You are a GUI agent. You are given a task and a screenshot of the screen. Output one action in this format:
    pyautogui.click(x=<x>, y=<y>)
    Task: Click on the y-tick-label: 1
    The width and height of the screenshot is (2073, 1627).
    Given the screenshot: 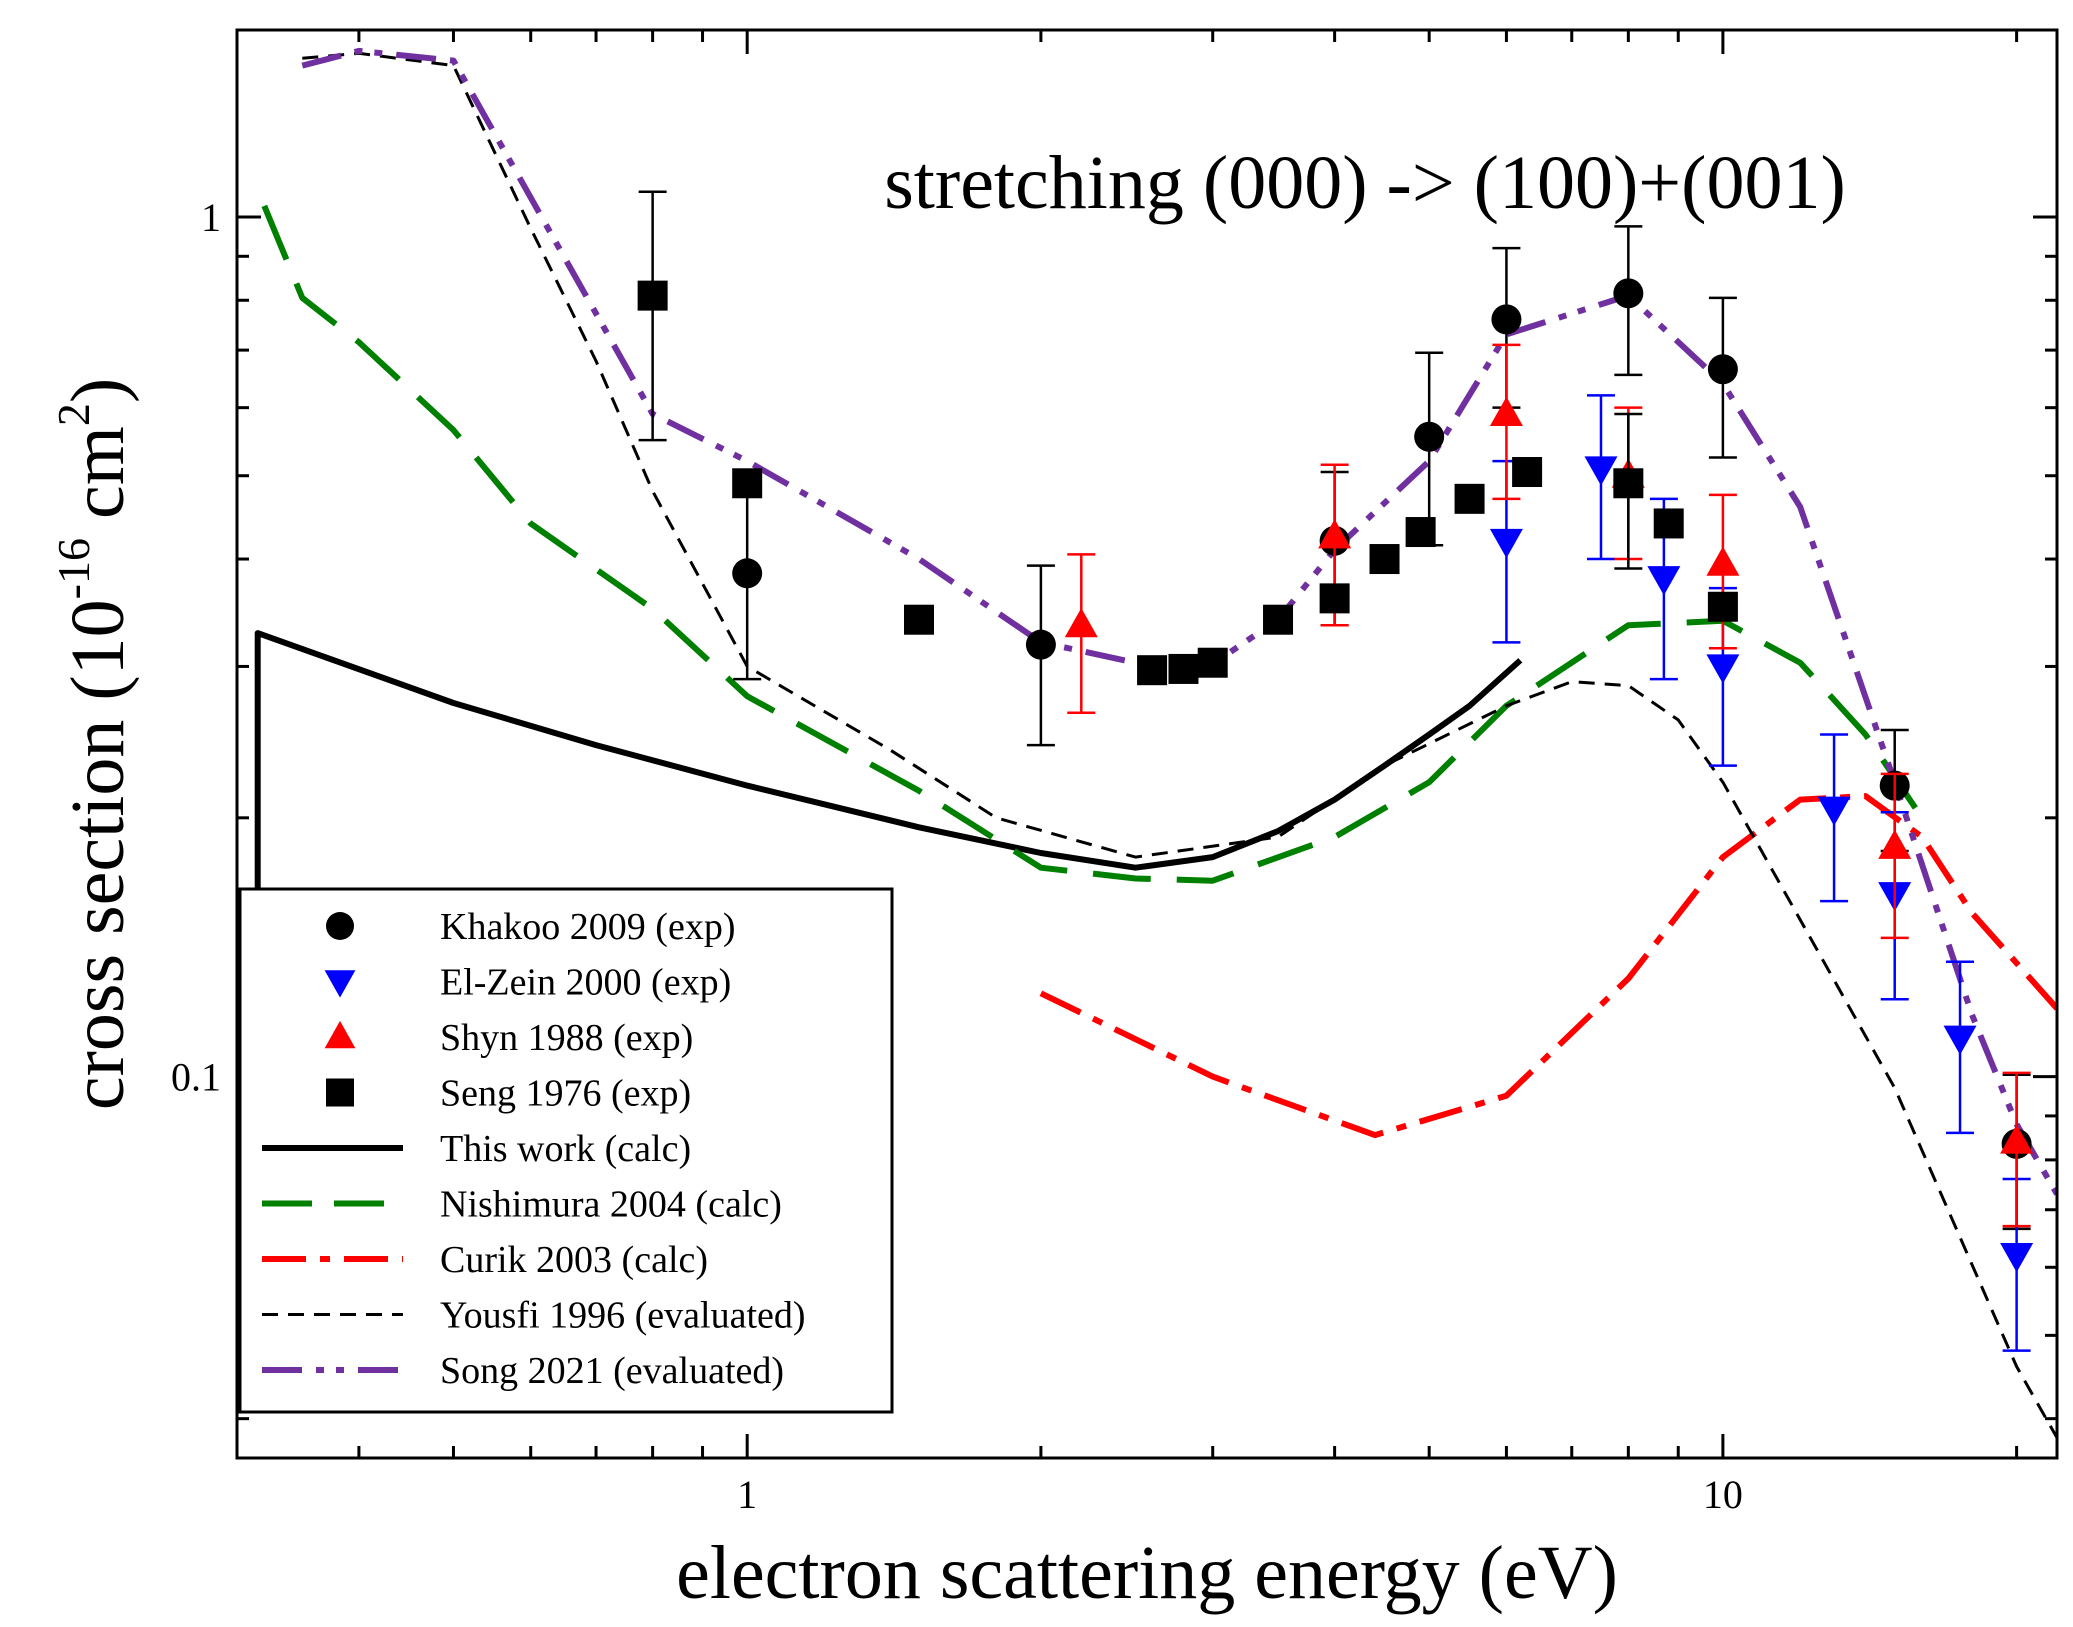 What is the action you would take?
    pyautogui.click(x=211, y=217)
    